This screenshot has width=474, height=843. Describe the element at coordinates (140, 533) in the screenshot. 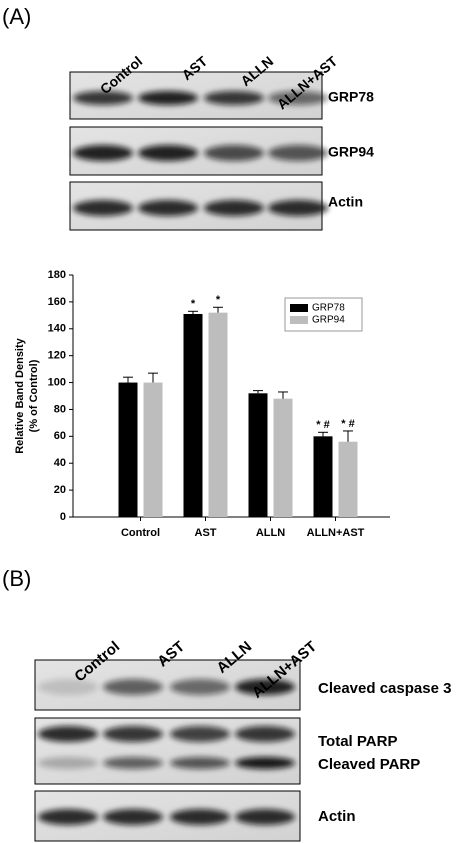

I see `x-tick-label: Control` at that location.